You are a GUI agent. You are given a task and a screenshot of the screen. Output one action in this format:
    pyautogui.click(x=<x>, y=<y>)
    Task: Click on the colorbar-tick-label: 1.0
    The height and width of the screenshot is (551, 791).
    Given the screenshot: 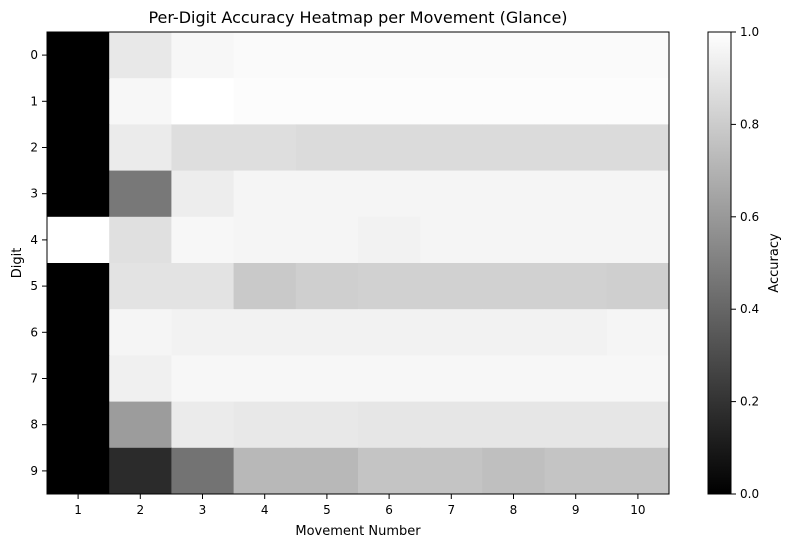 What is the action you would take?
    pyautogui.click(x=749, y=32)
    